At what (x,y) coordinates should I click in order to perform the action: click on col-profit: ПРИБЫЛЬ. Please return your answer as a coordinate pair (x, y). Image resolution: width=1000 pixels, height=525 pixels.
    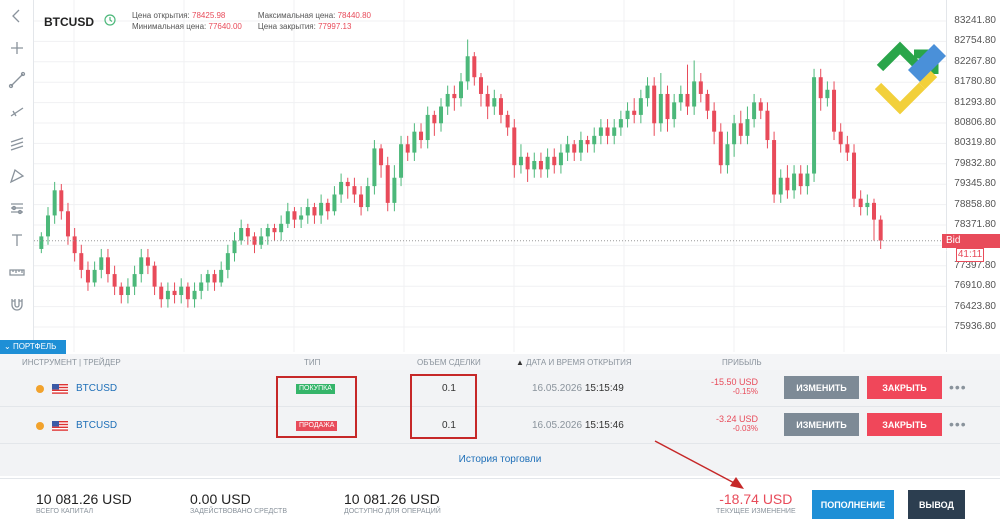
    Looking at the image, I should click on (742, 362).